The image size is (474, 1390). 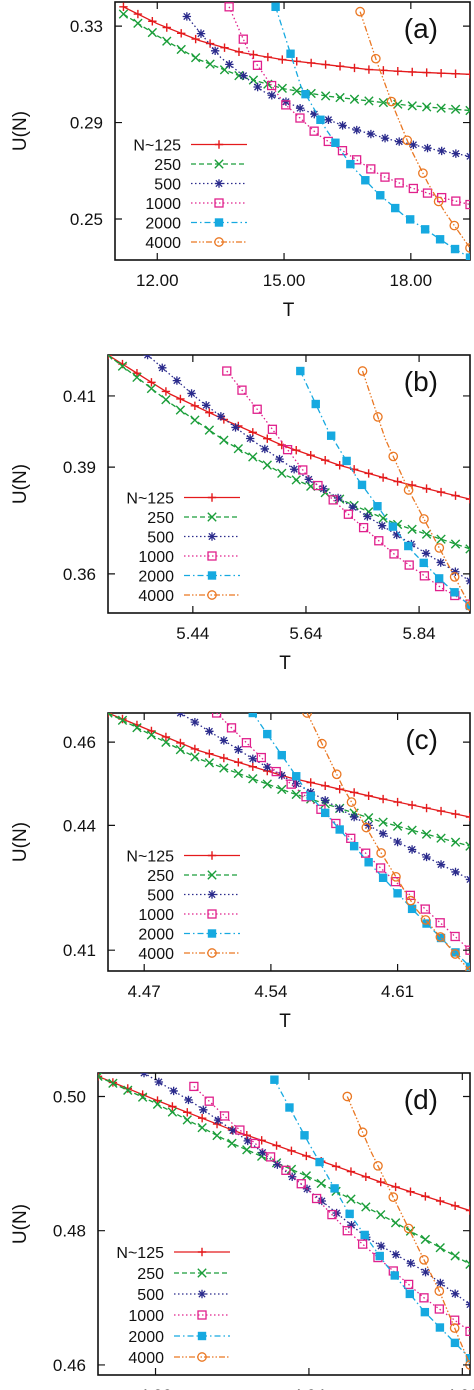 What do you see at coordinates (156, 935) in the screenshot?
I see `legend-label: 2000` at bounding box center [156, 935].